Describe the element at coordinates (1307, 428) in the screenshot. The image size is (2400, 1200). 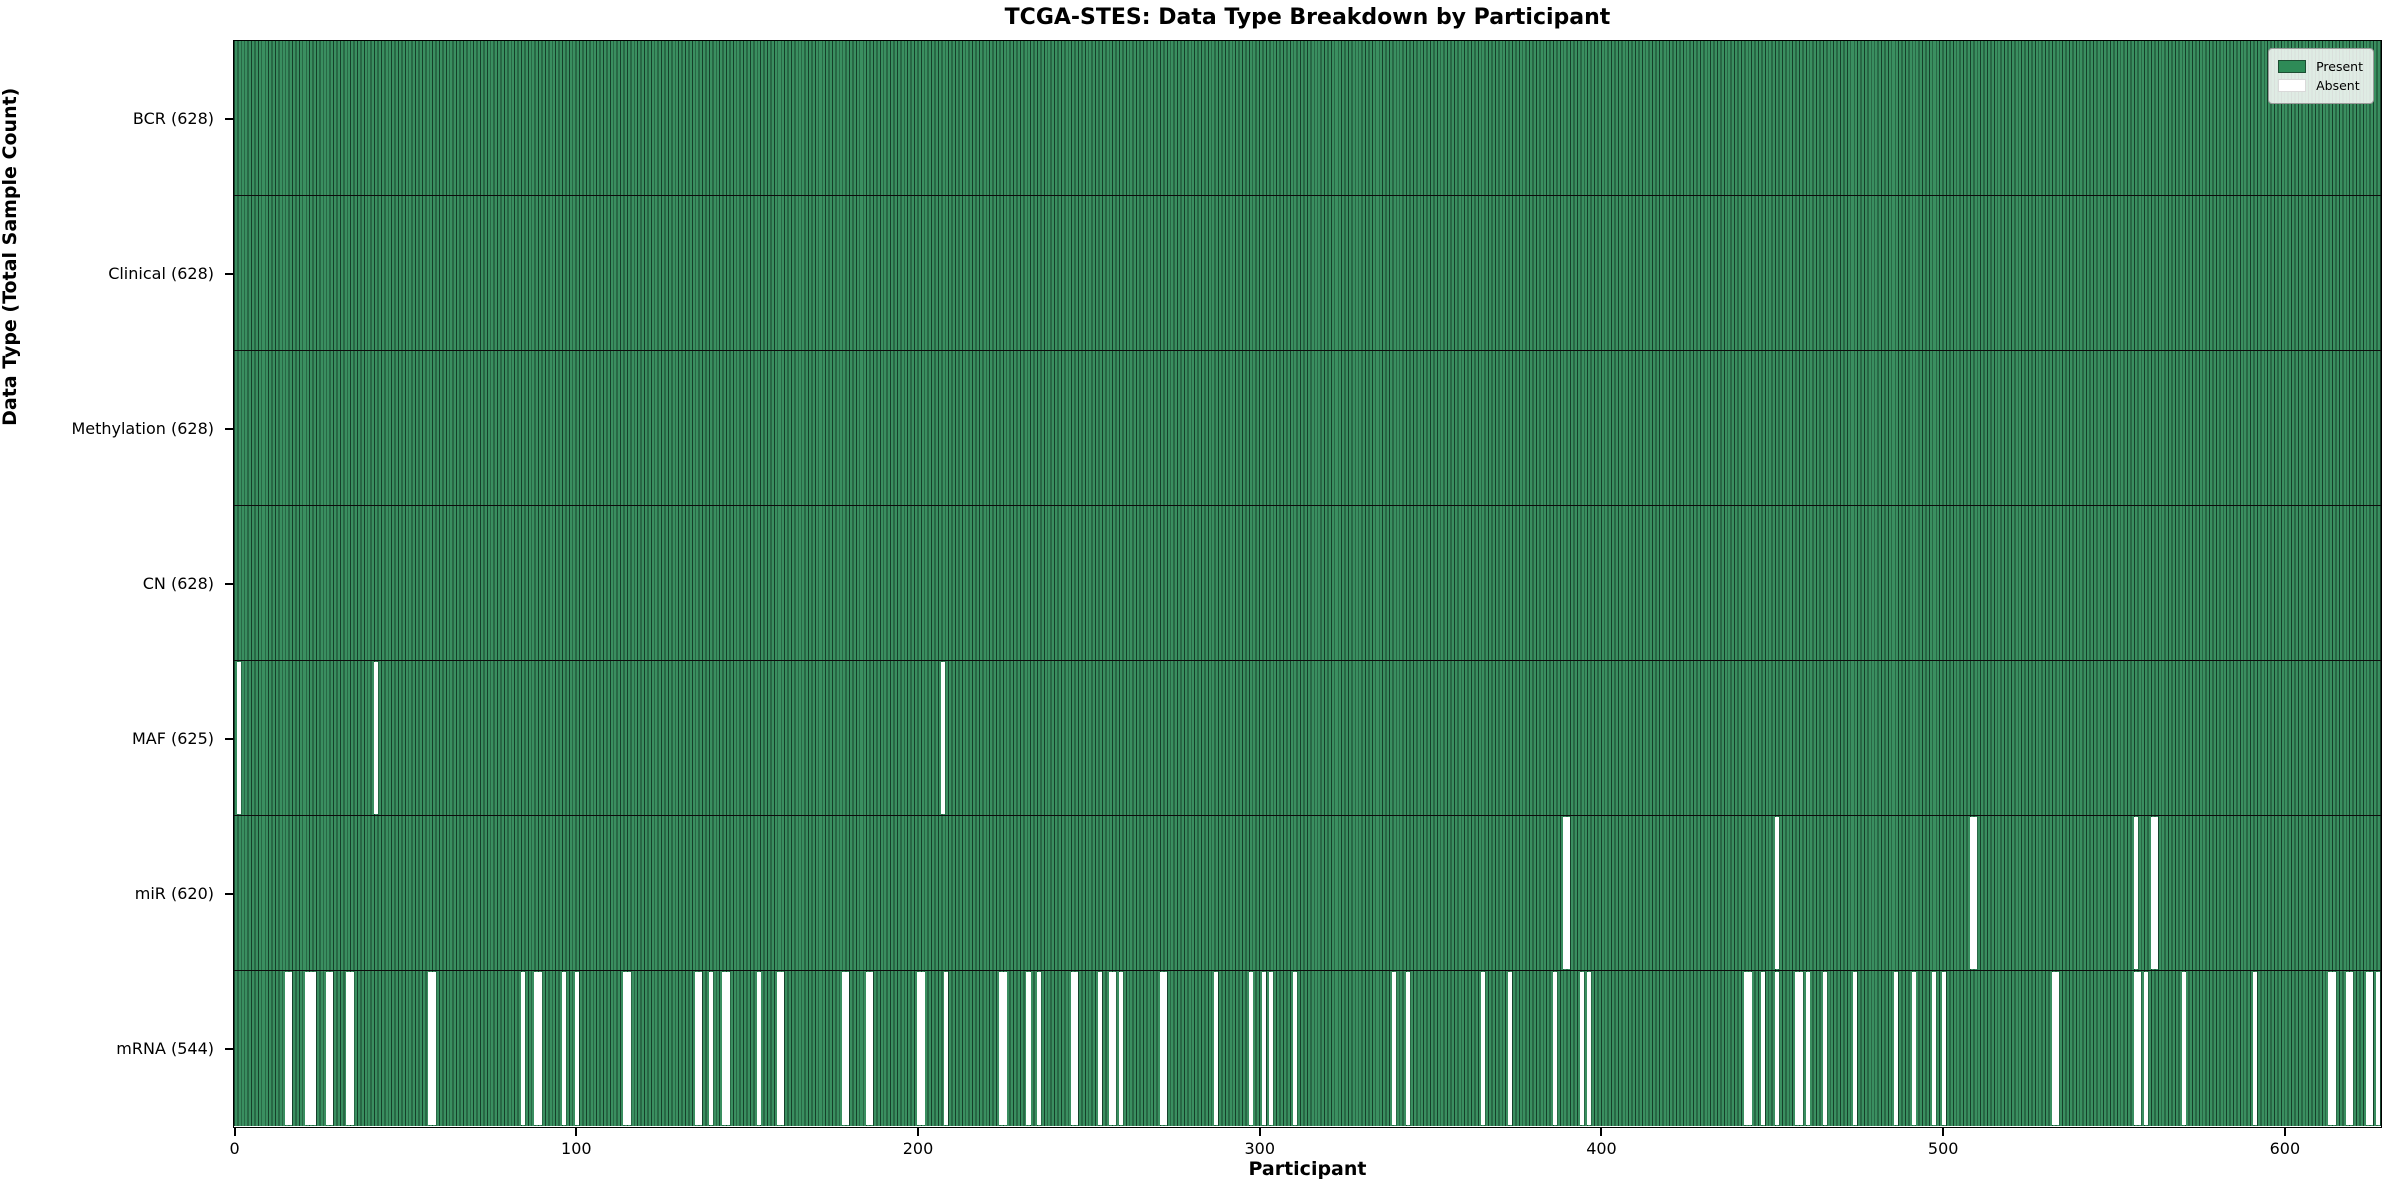
I see `row-methylation` at that location.